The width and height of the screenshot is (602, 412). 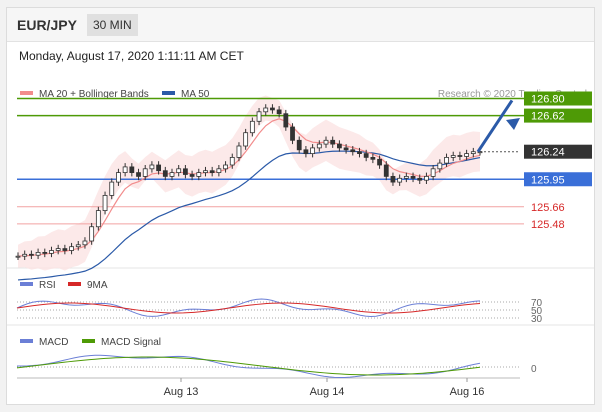 What do you see at coordinates (300, 25) in the screenshot?
I see `chart-header: EUR/JPY 30 MIN` at bounding box center [300, 25].